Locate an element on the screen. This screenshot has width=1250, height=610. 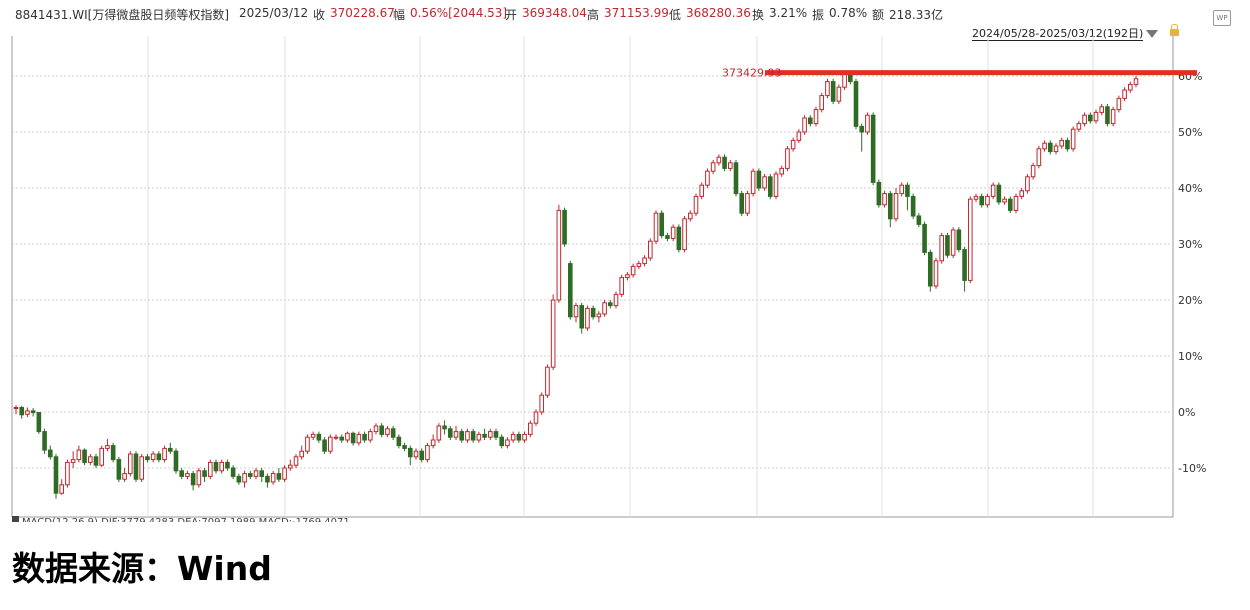
dropdown-arrow-icon is located at coordinates (1152, 34).